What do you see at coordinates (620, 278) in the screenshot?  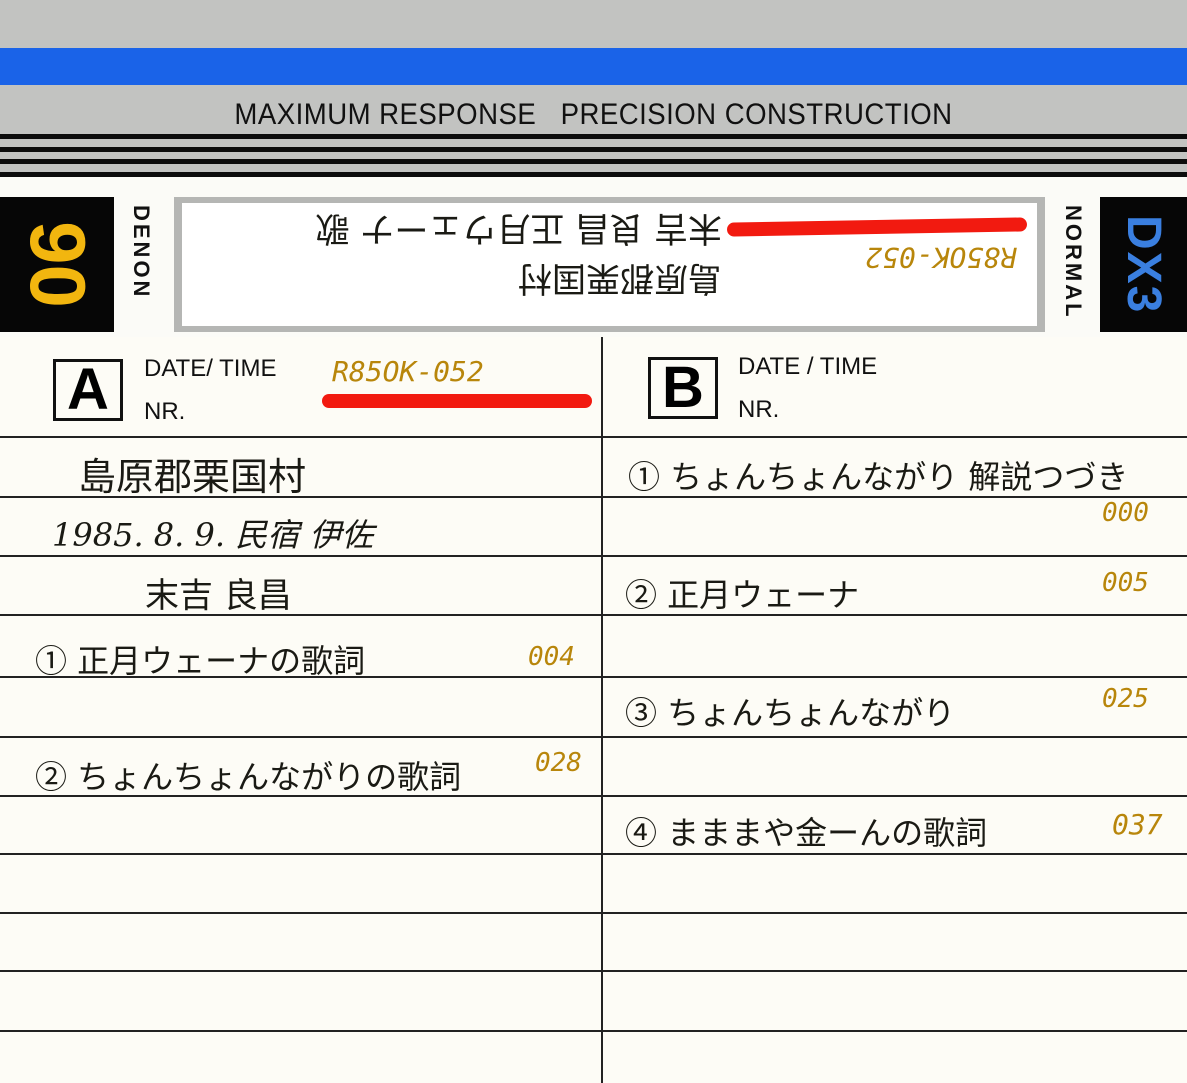 I see `spine-line-2: 島原郡栗国村` at bounding box center [620, 278].